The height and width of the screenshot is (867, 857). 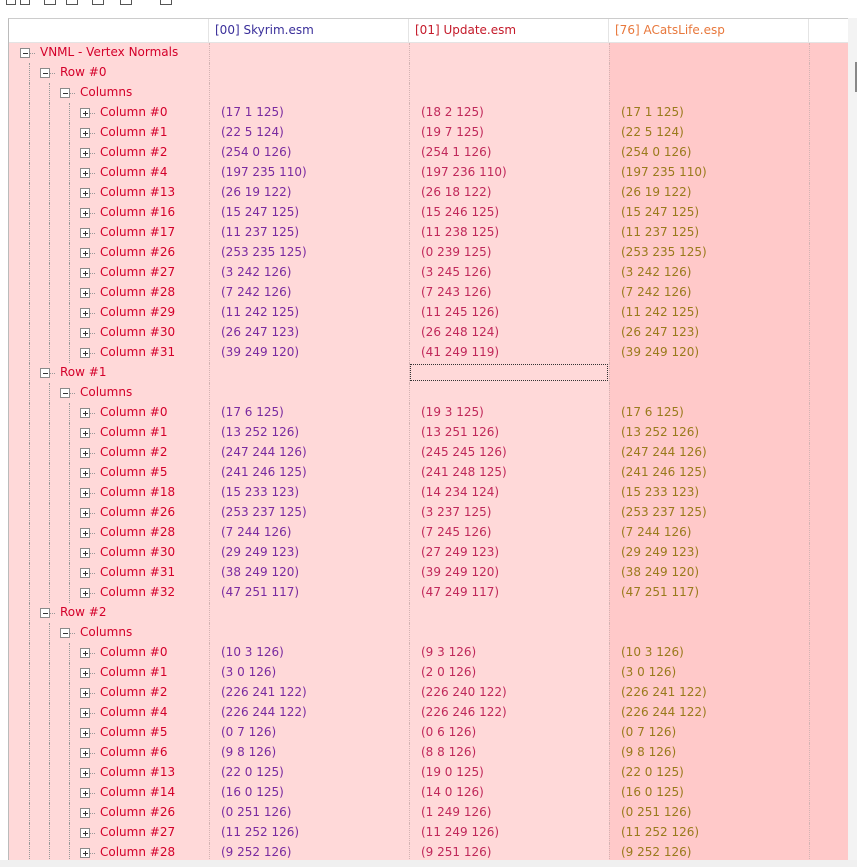 What do you see at coordinates (652, 652) in the screenshot?
I see `cell-value: (10 3 126)` at bounding box center [652, 652].